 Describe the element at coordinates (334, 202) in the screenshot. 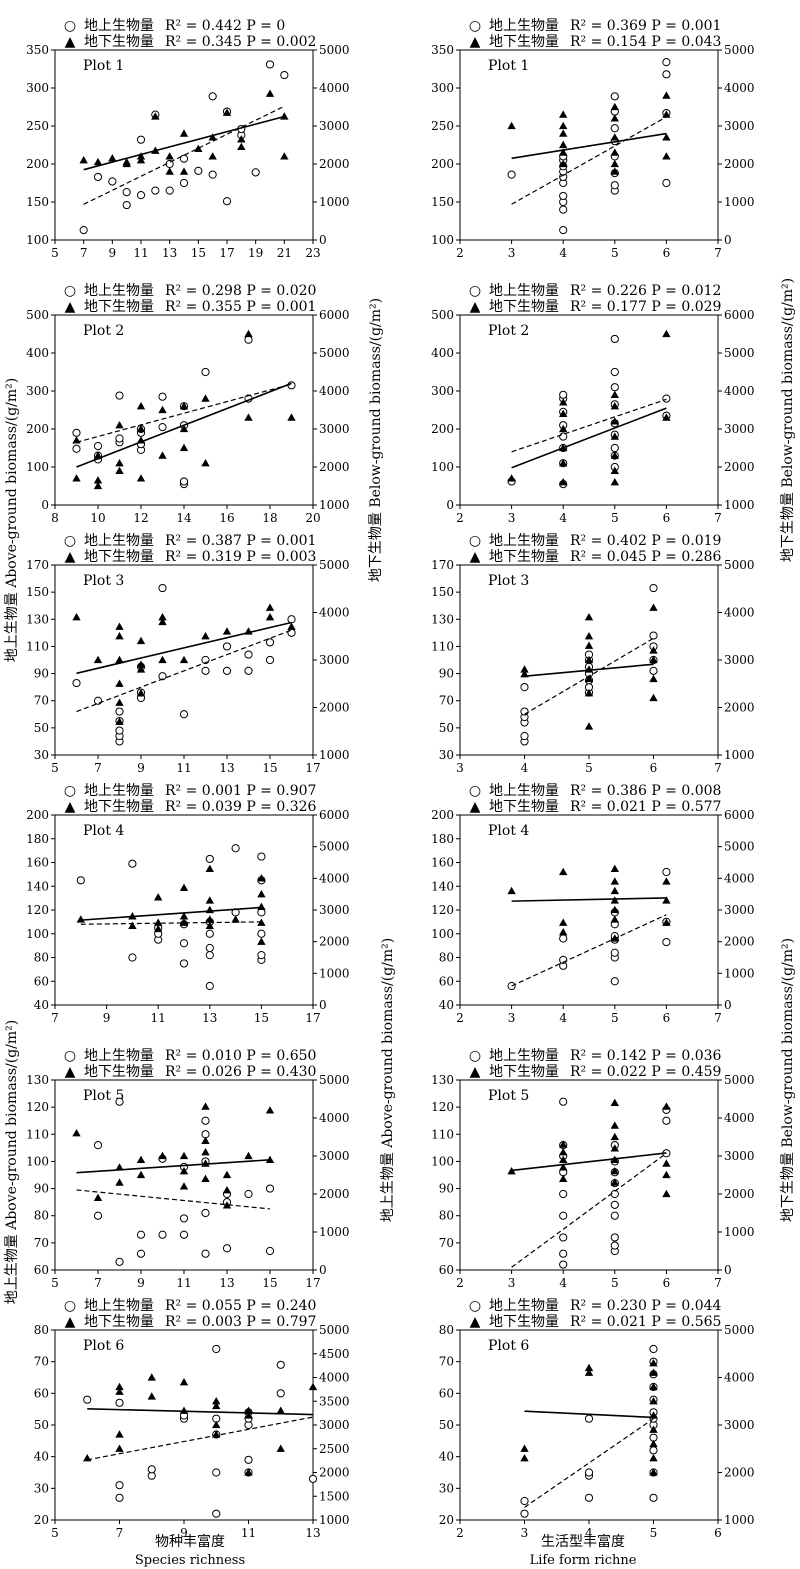

I see `y2-tick-label: 1000` at that location.